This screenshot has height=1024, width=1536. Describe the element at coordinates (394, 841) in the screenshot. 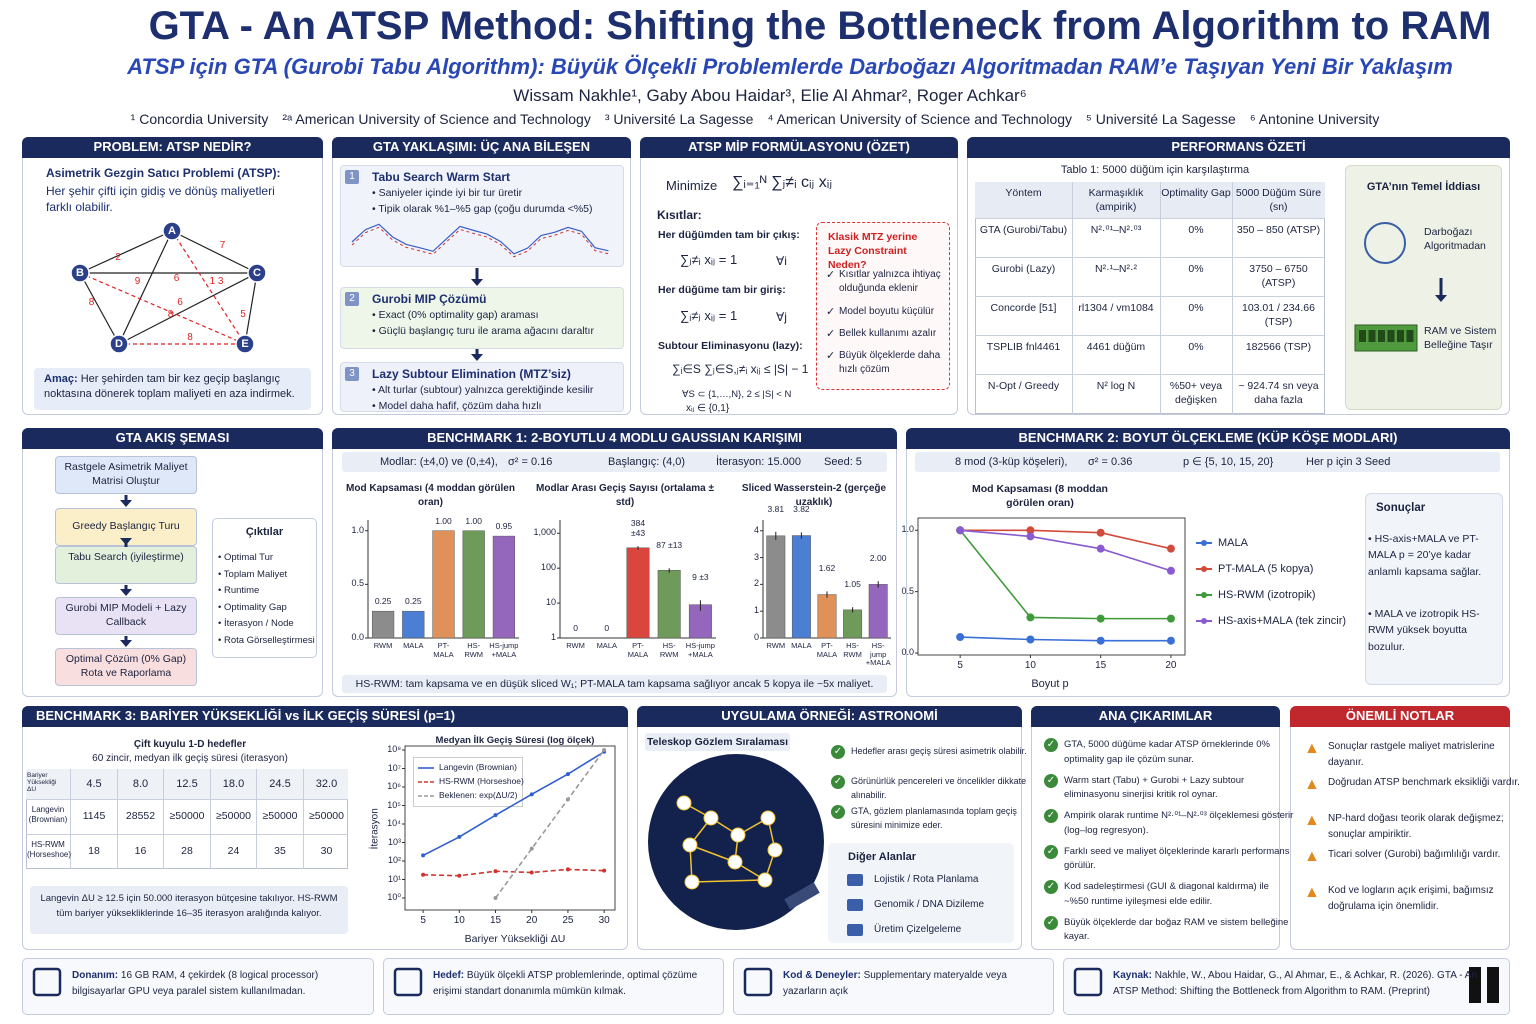

I see `y-tick-label: 10³` at that location.